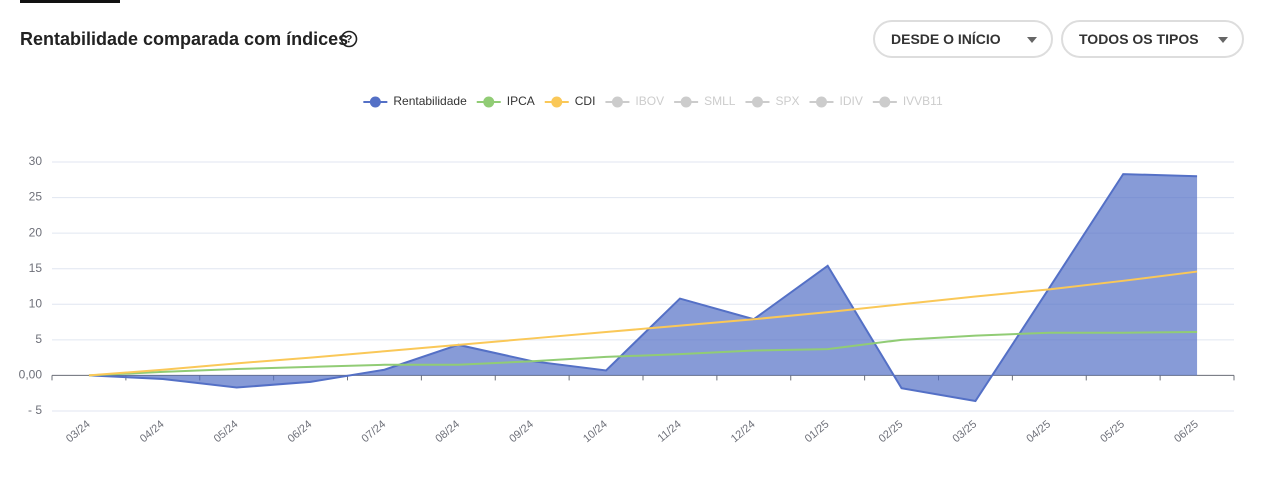  I want to click on legend-label: SMLL, so click(720, 101).